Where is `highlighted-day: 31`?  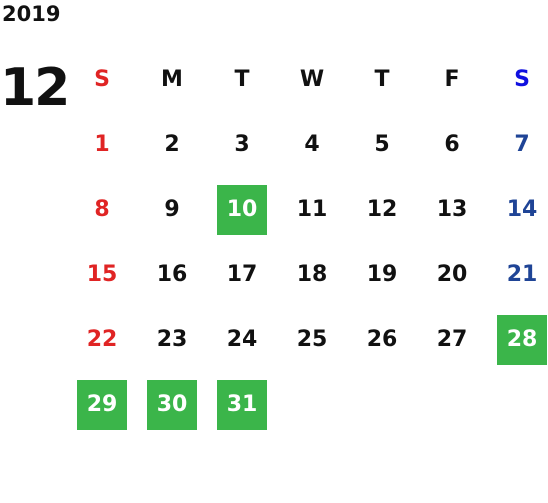
highlighted-day: 31 is located at coordinates (242, 405).